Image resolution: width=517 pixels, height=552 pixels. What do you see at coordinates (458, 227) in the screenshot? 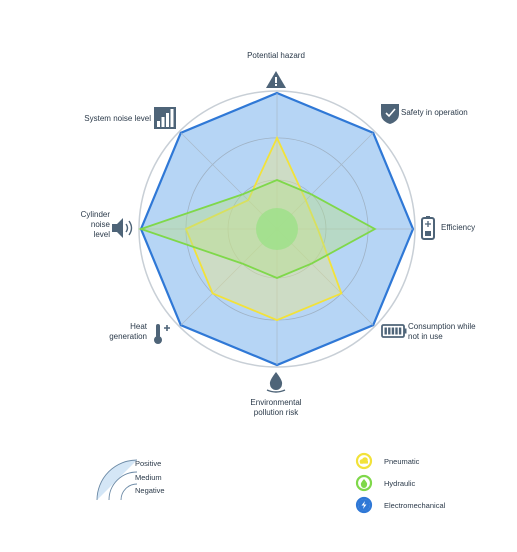
I see `axis-label: Efficiency` at bounding box center [458, 227].